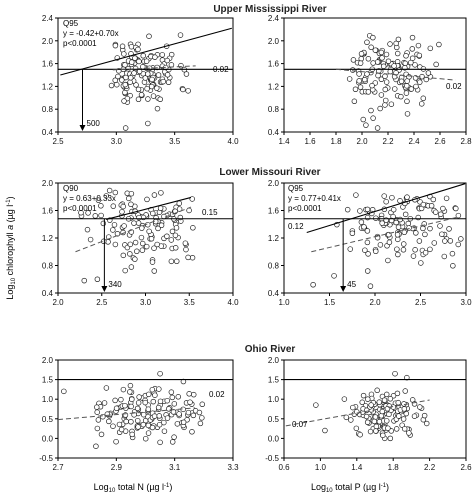  I want to click on annotation: p<0.0001, so click(80, 43).